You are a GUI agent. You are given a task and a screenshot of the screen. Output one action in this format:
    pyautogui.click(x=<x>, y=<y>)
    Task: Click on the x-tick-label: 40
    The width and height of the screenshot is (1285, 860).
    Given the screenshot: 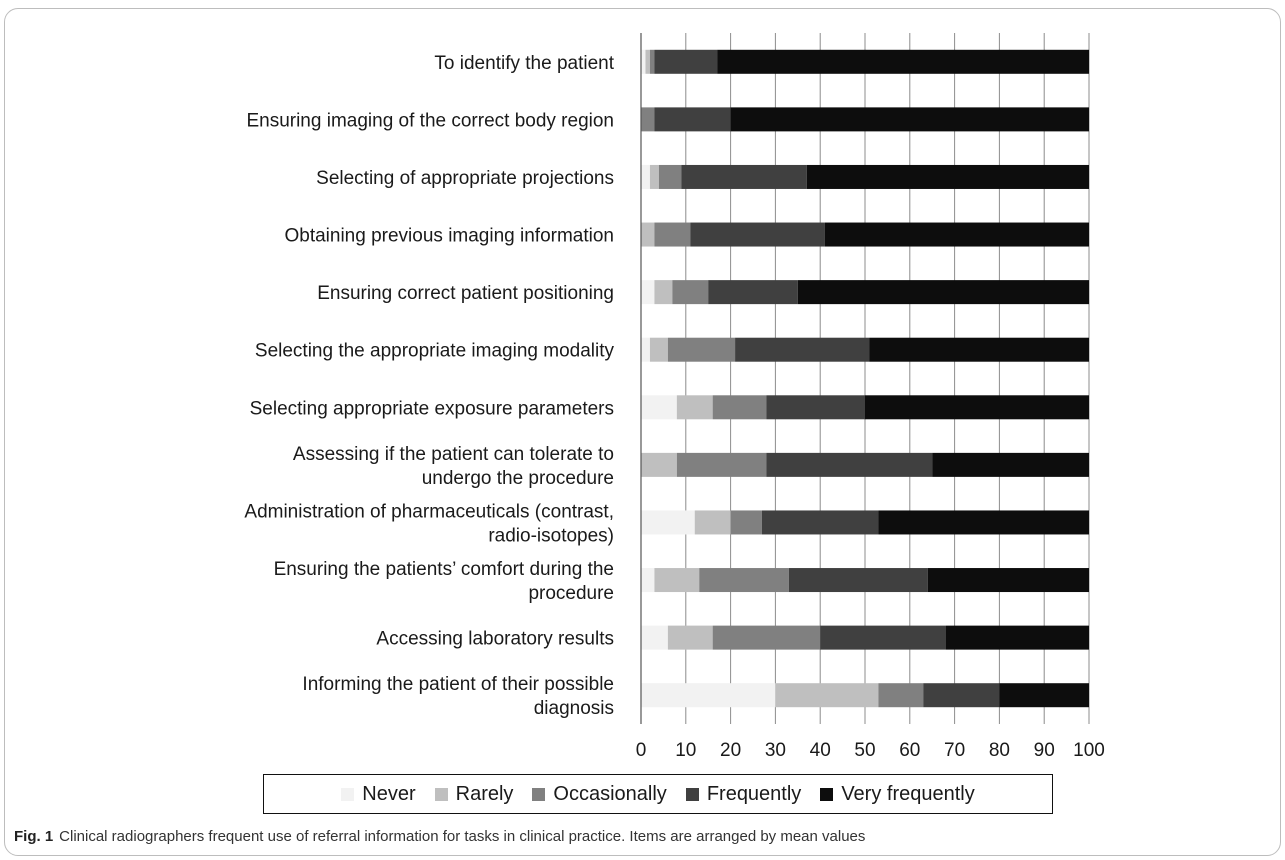 What is the action you would take?
    pyautogui.click(x=820, y=750)
    